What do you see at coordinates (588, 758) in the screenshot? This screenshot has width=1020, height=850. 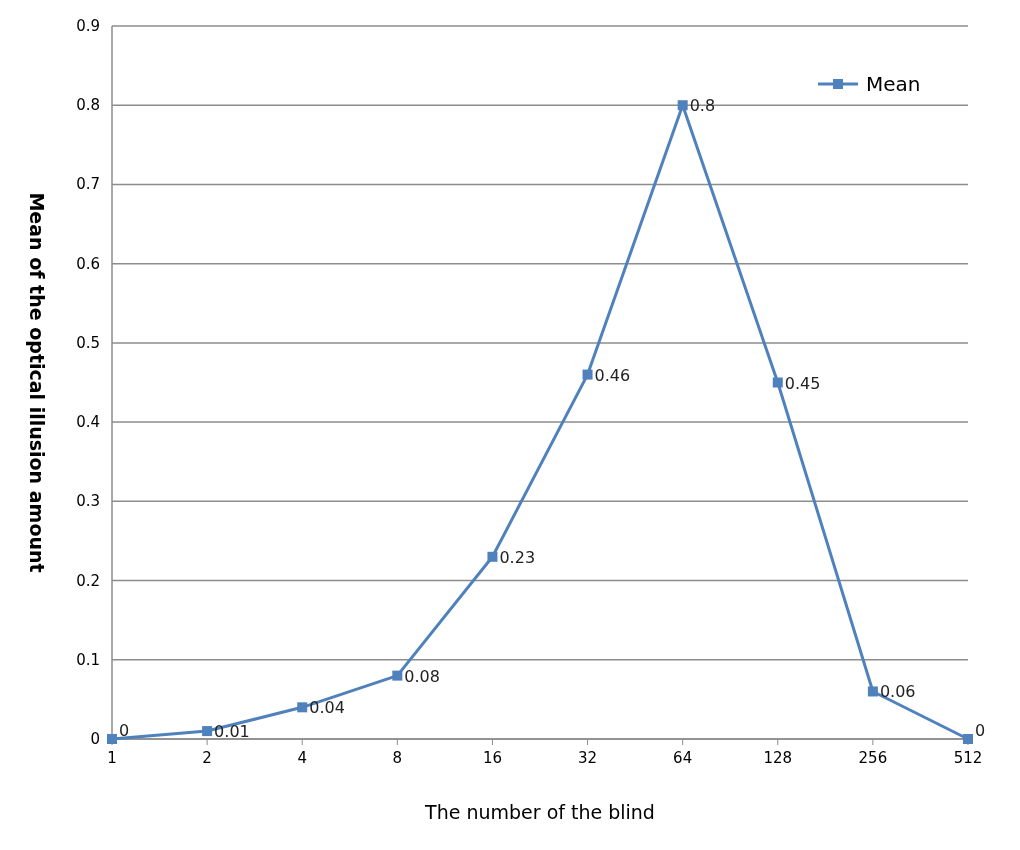 I see `x-tick-label: 32` at bounding box center [588, 758].